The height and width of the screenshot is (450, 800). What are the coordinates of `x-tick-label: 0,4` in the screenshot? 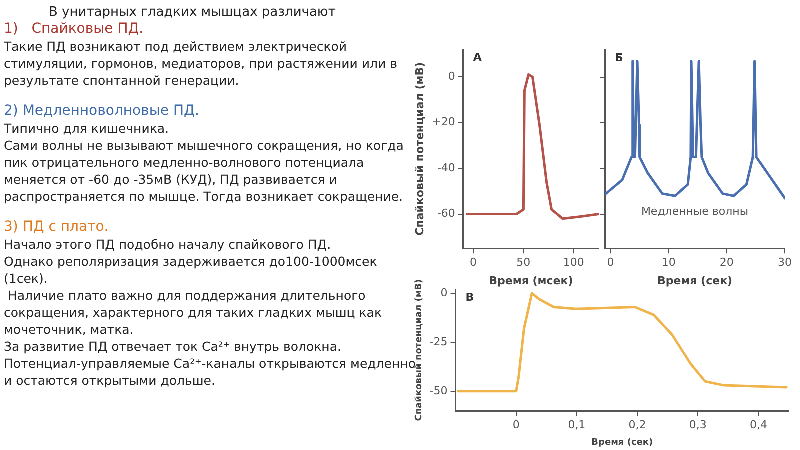 It's located at (759, 425).